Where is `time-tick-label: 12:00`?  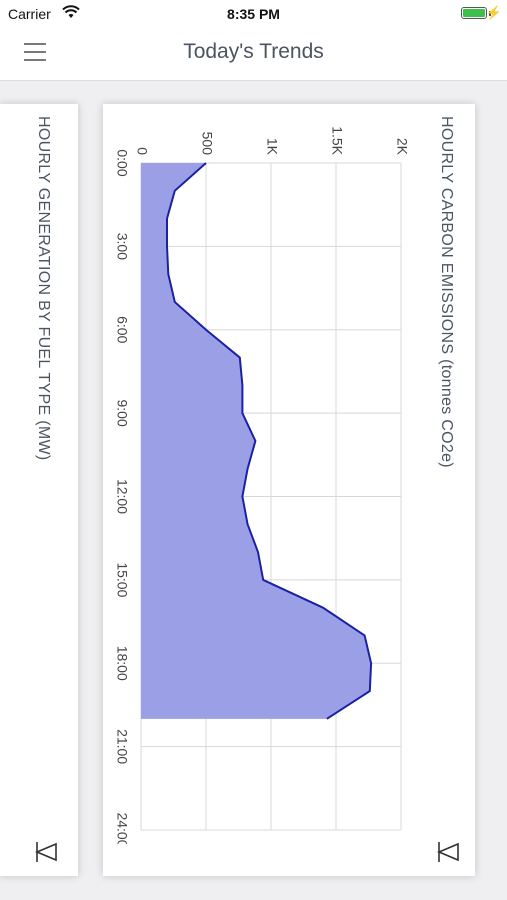
time-tick-label: 12:00 is located at coordinates (122, 496).